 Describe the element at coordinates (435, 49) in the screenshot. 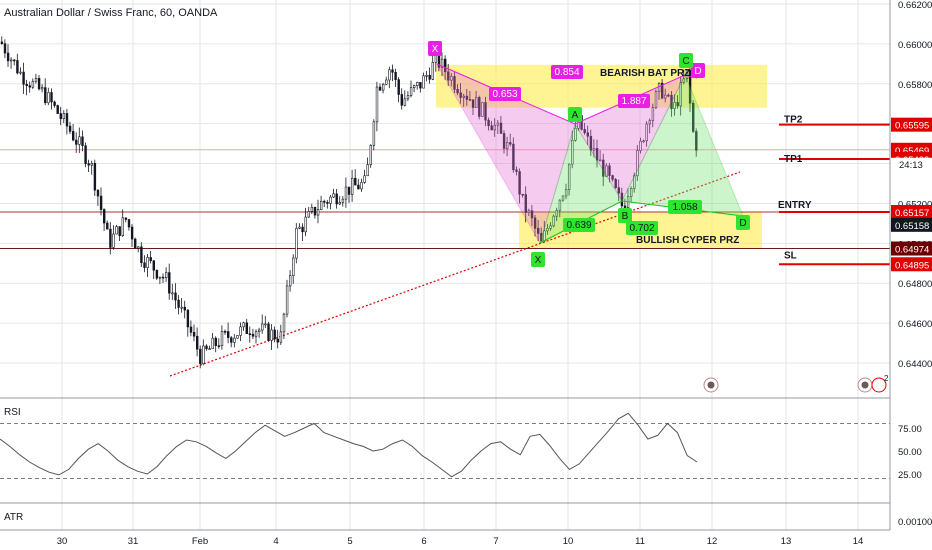

I see `bat-point-x: X` at that location.